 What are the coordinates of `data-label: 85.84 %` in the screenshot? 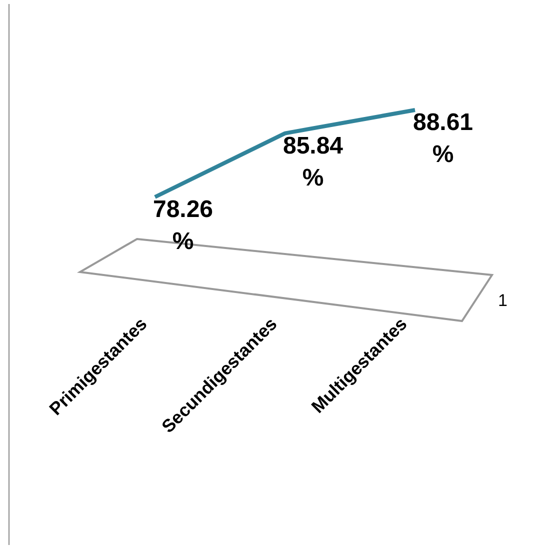 It's located at (313, 162).